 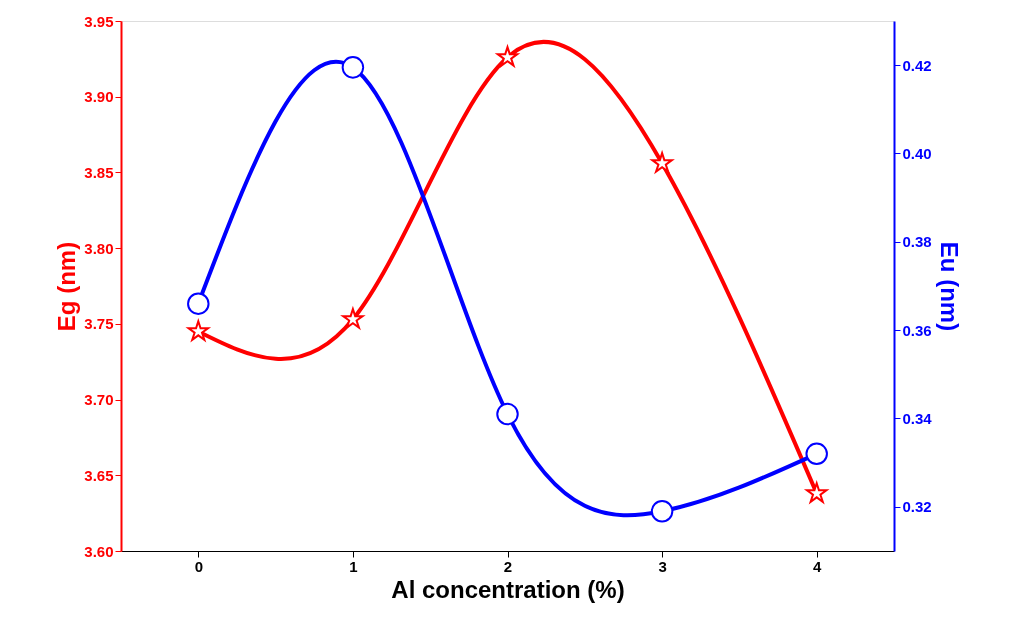 What do you see at coordinates (917, 418) in the screenshot?
I see `y2-tick-label: 0.34` at bounding box center [917, 418].